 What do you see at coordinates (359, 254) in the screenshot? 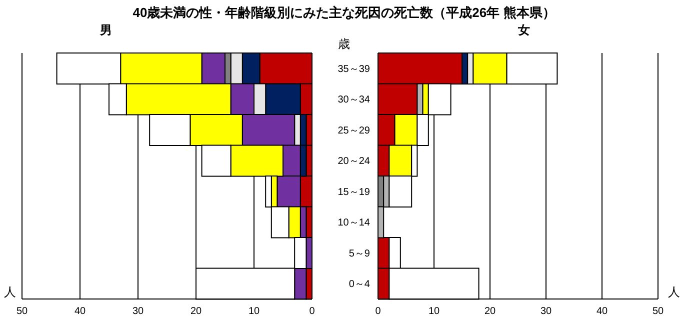
I see `y-tick-label: 5～9` at bounding box center [359, 254].